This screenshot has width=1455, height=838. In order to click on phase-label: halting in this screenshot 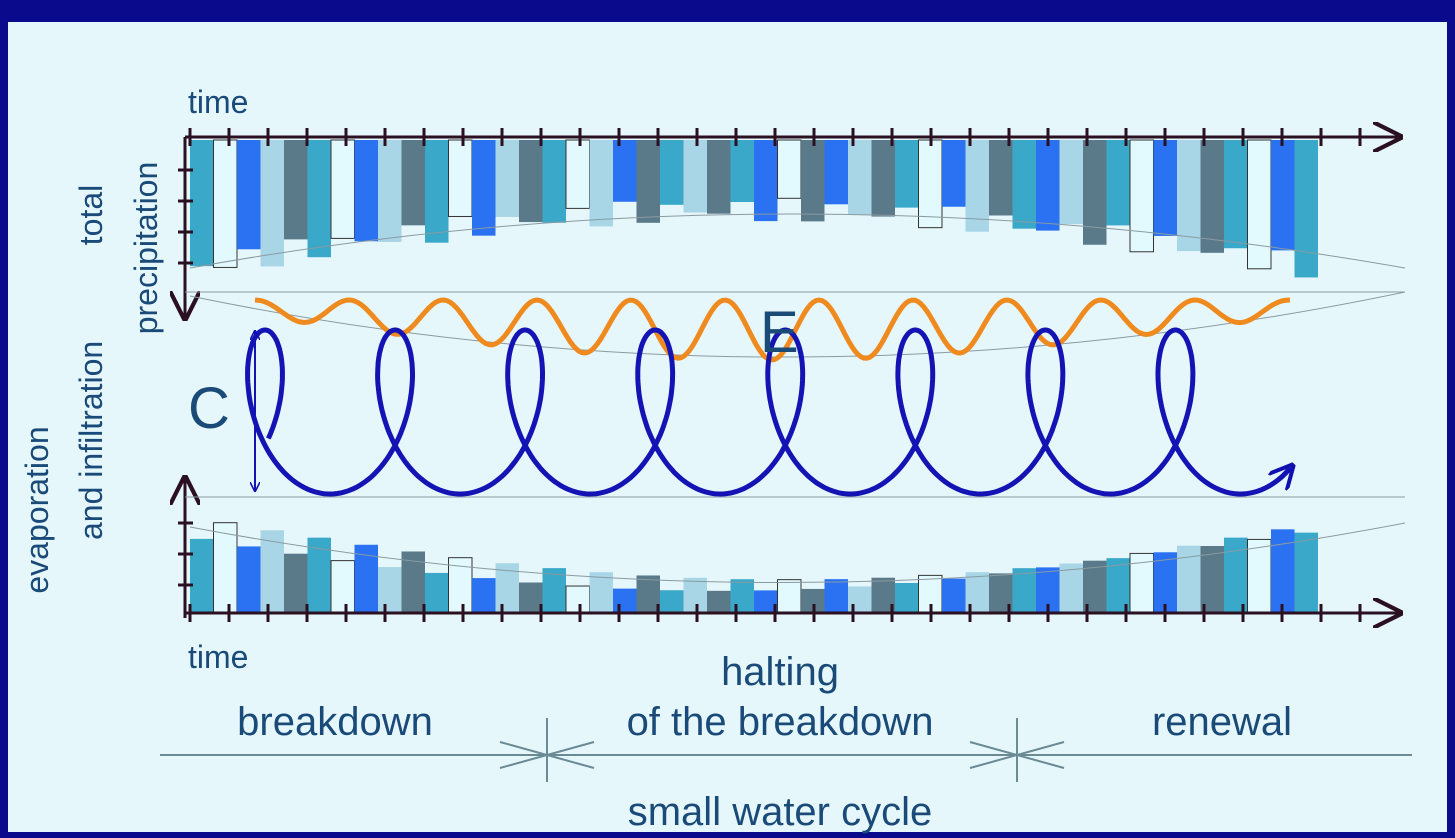, I will do `click(780, 672)`.